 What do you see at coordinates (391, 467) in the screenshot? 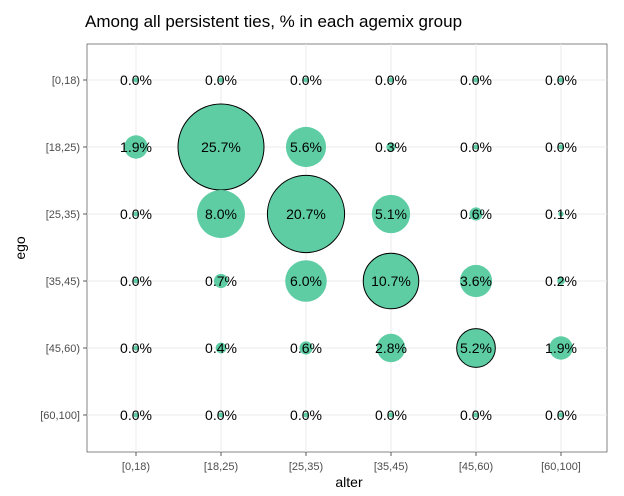
I see `x-tick-label: [35,45)` at bounding box center [391, 467].